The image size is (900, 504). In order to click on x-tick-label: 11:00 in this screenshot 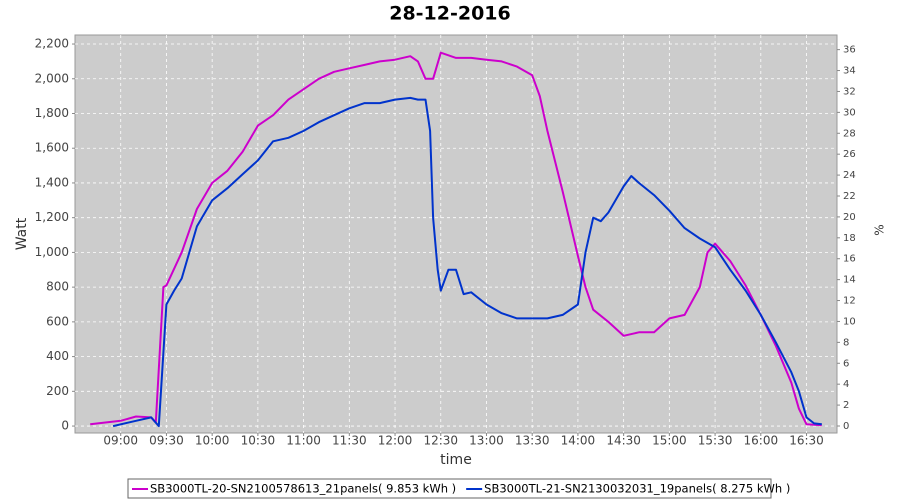, I will do `click(303, 441)`.